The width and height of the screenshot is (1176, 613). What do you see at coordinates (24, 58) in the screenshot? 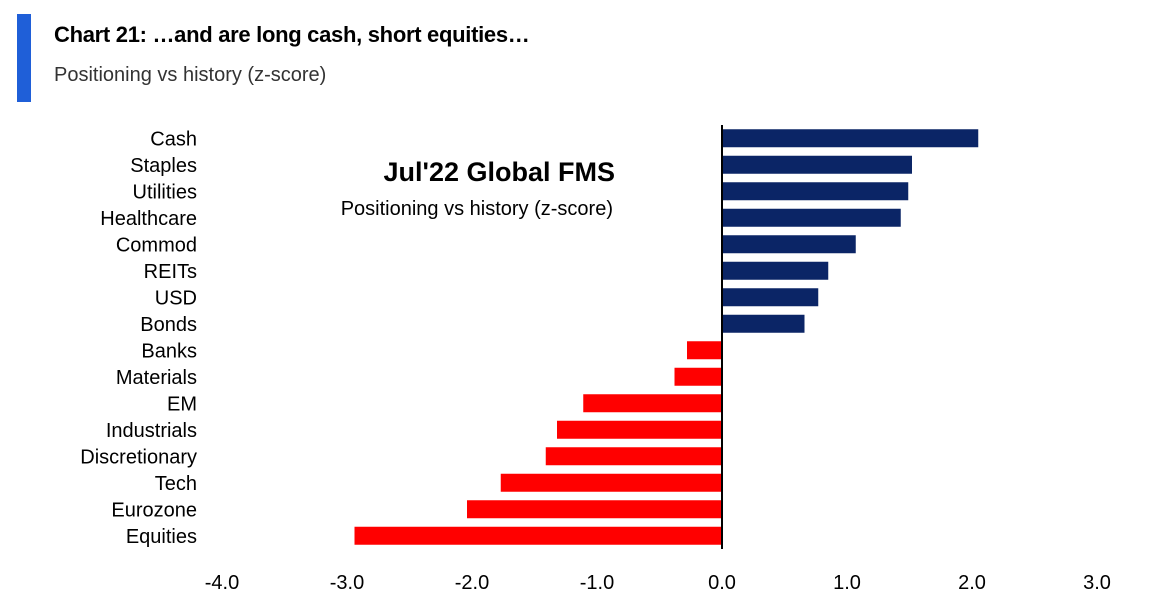
I see `title-accent-bar` at bounding box center [24, 58].